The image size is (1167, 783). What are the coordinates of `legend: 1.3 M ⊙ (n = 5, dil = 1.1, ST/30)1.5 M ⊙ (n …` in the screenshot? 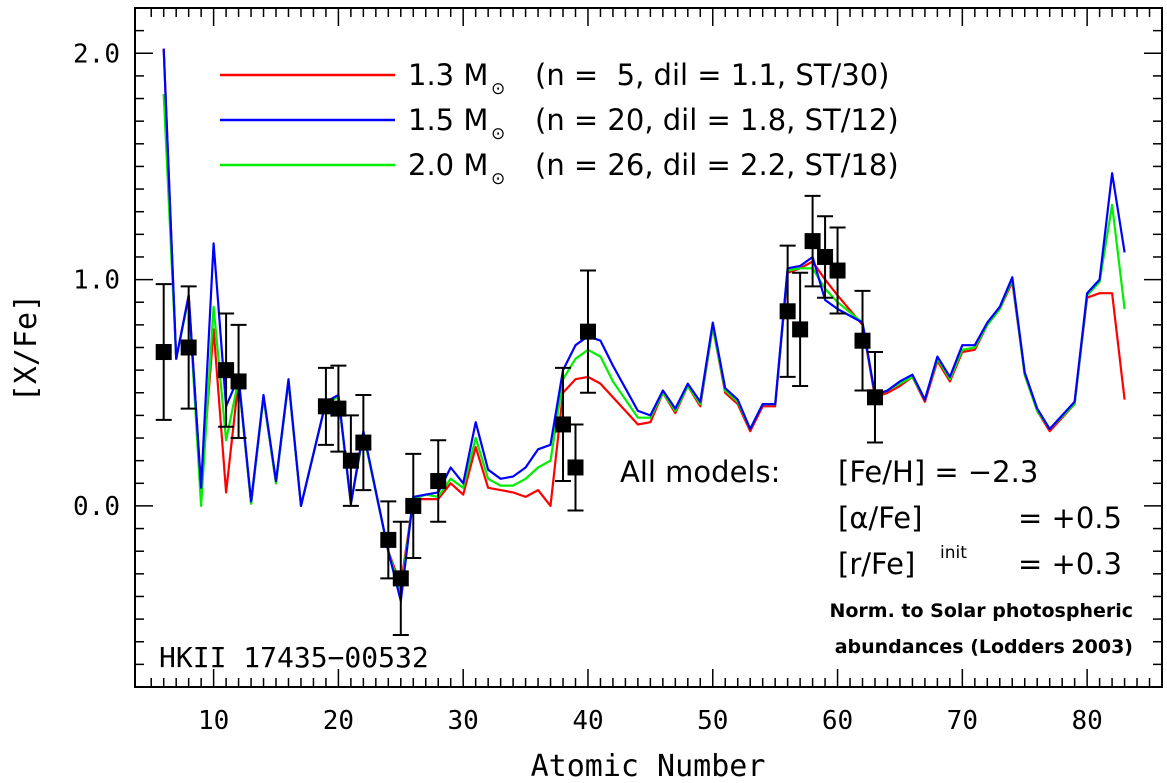 It's located at (559, 123).